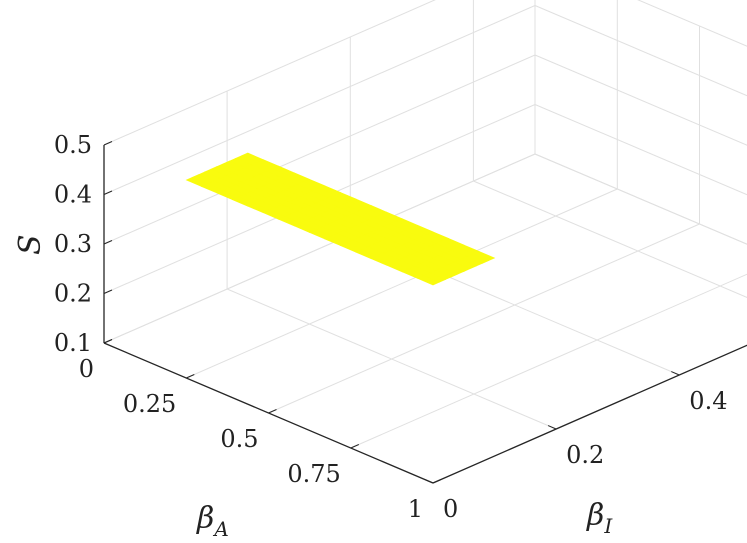 This screenshot has width=747, height=543. Describe the element at coordinates (599, 518) in the screenshot. I see `x-axis-label: βI` at that location.